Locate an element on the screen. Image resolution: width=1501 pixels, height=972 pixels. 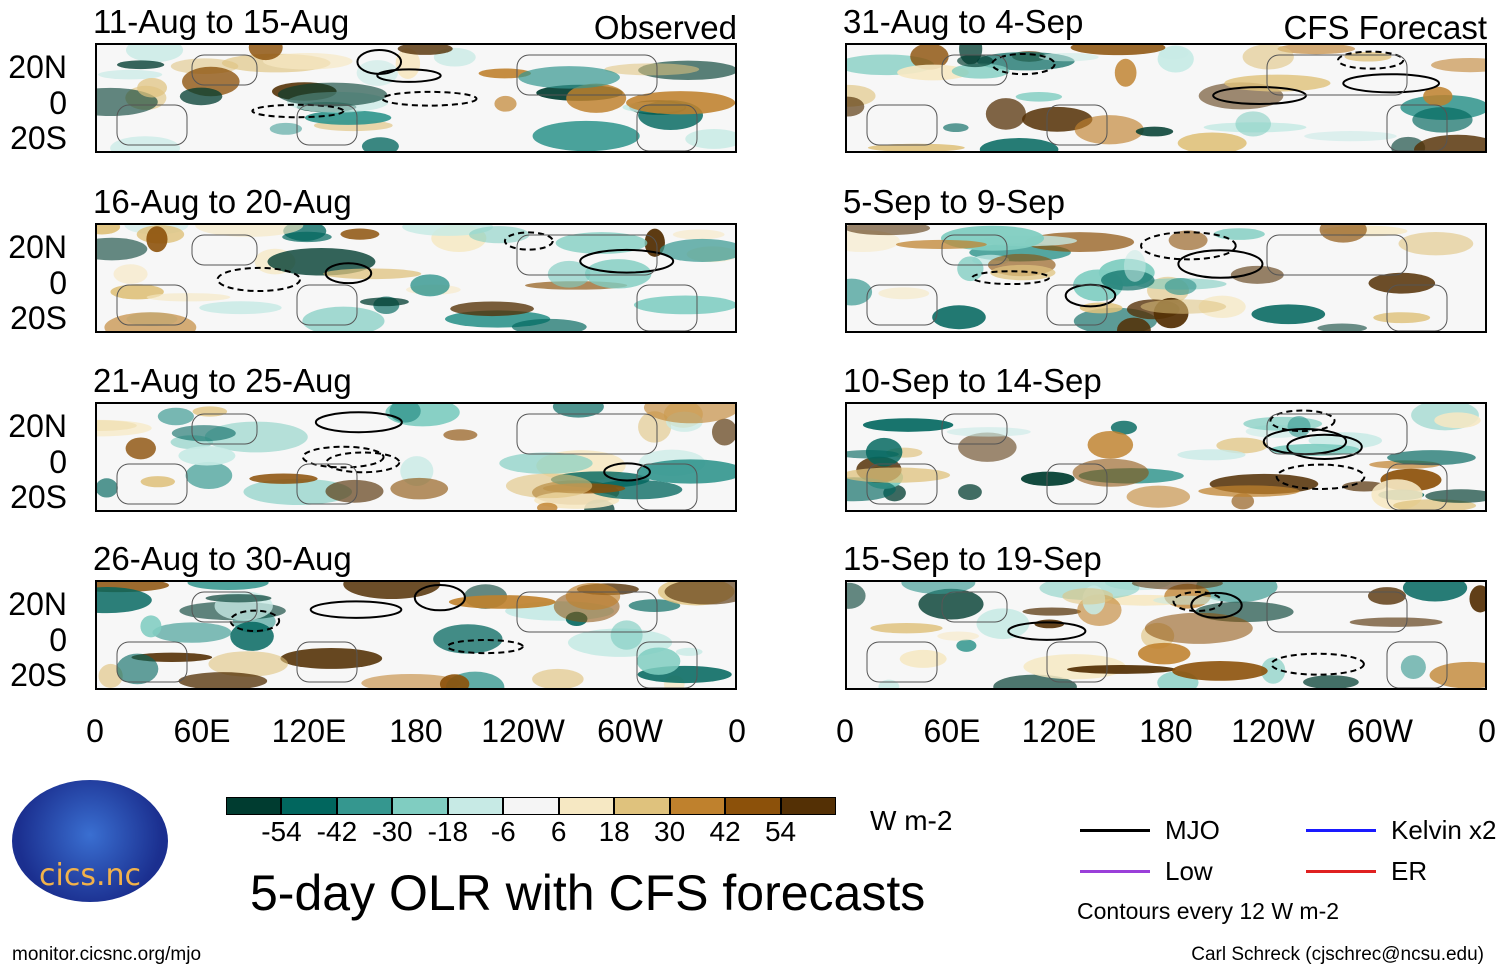
panel-label: Observed is located at coordinates (665, 27).